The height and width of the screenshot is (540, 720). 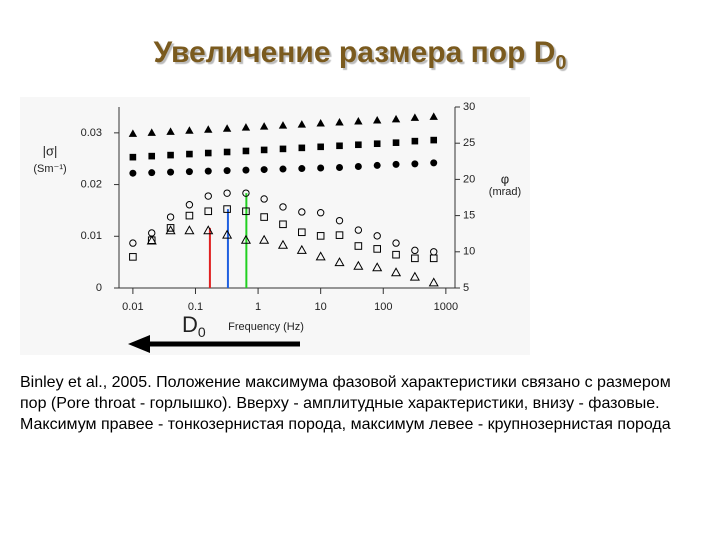 I want to click on x-tick-label: 1, so click(x=258, y=307).